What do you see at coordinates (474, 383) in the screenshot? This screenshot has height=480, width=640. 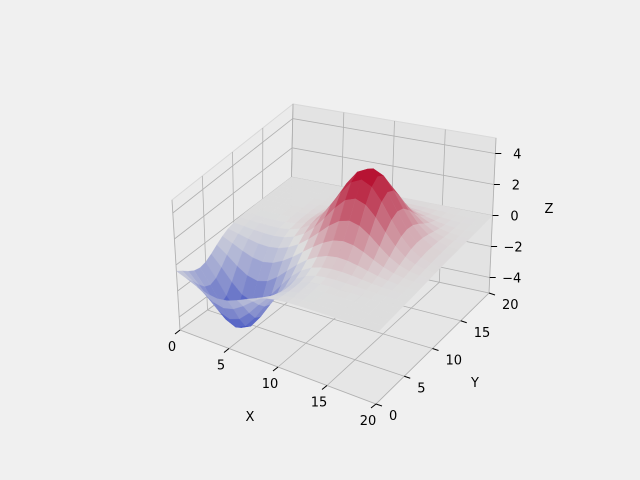 I see `y-axis-label: Y` at bounding box center [474, 383].